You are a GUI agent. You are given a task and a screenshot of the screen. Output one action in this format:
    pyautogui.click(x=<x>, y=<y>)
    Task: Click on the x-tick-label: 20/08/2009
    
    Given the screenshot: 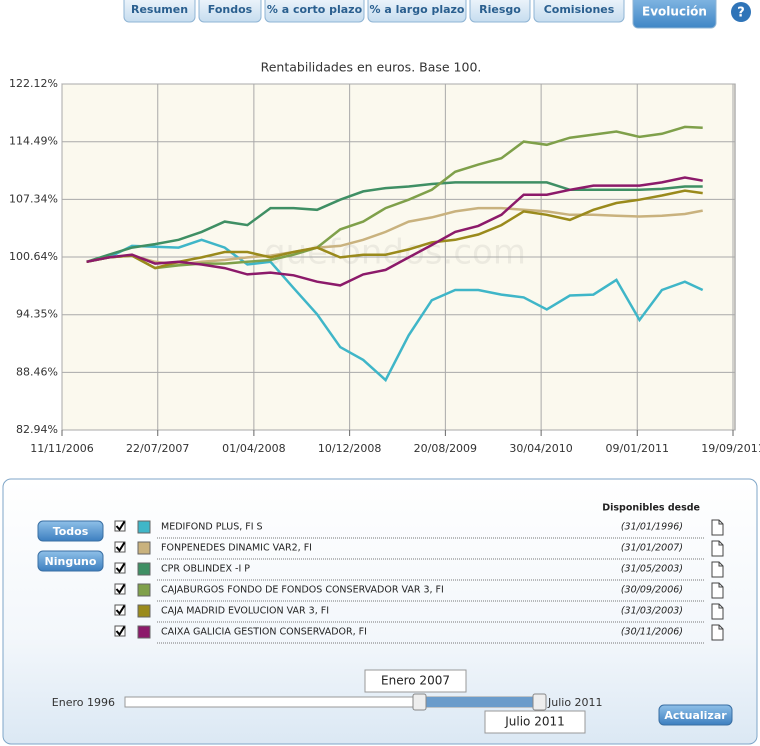 What is the action you would take?
    pyautogui.click(x=445, y=448)
    